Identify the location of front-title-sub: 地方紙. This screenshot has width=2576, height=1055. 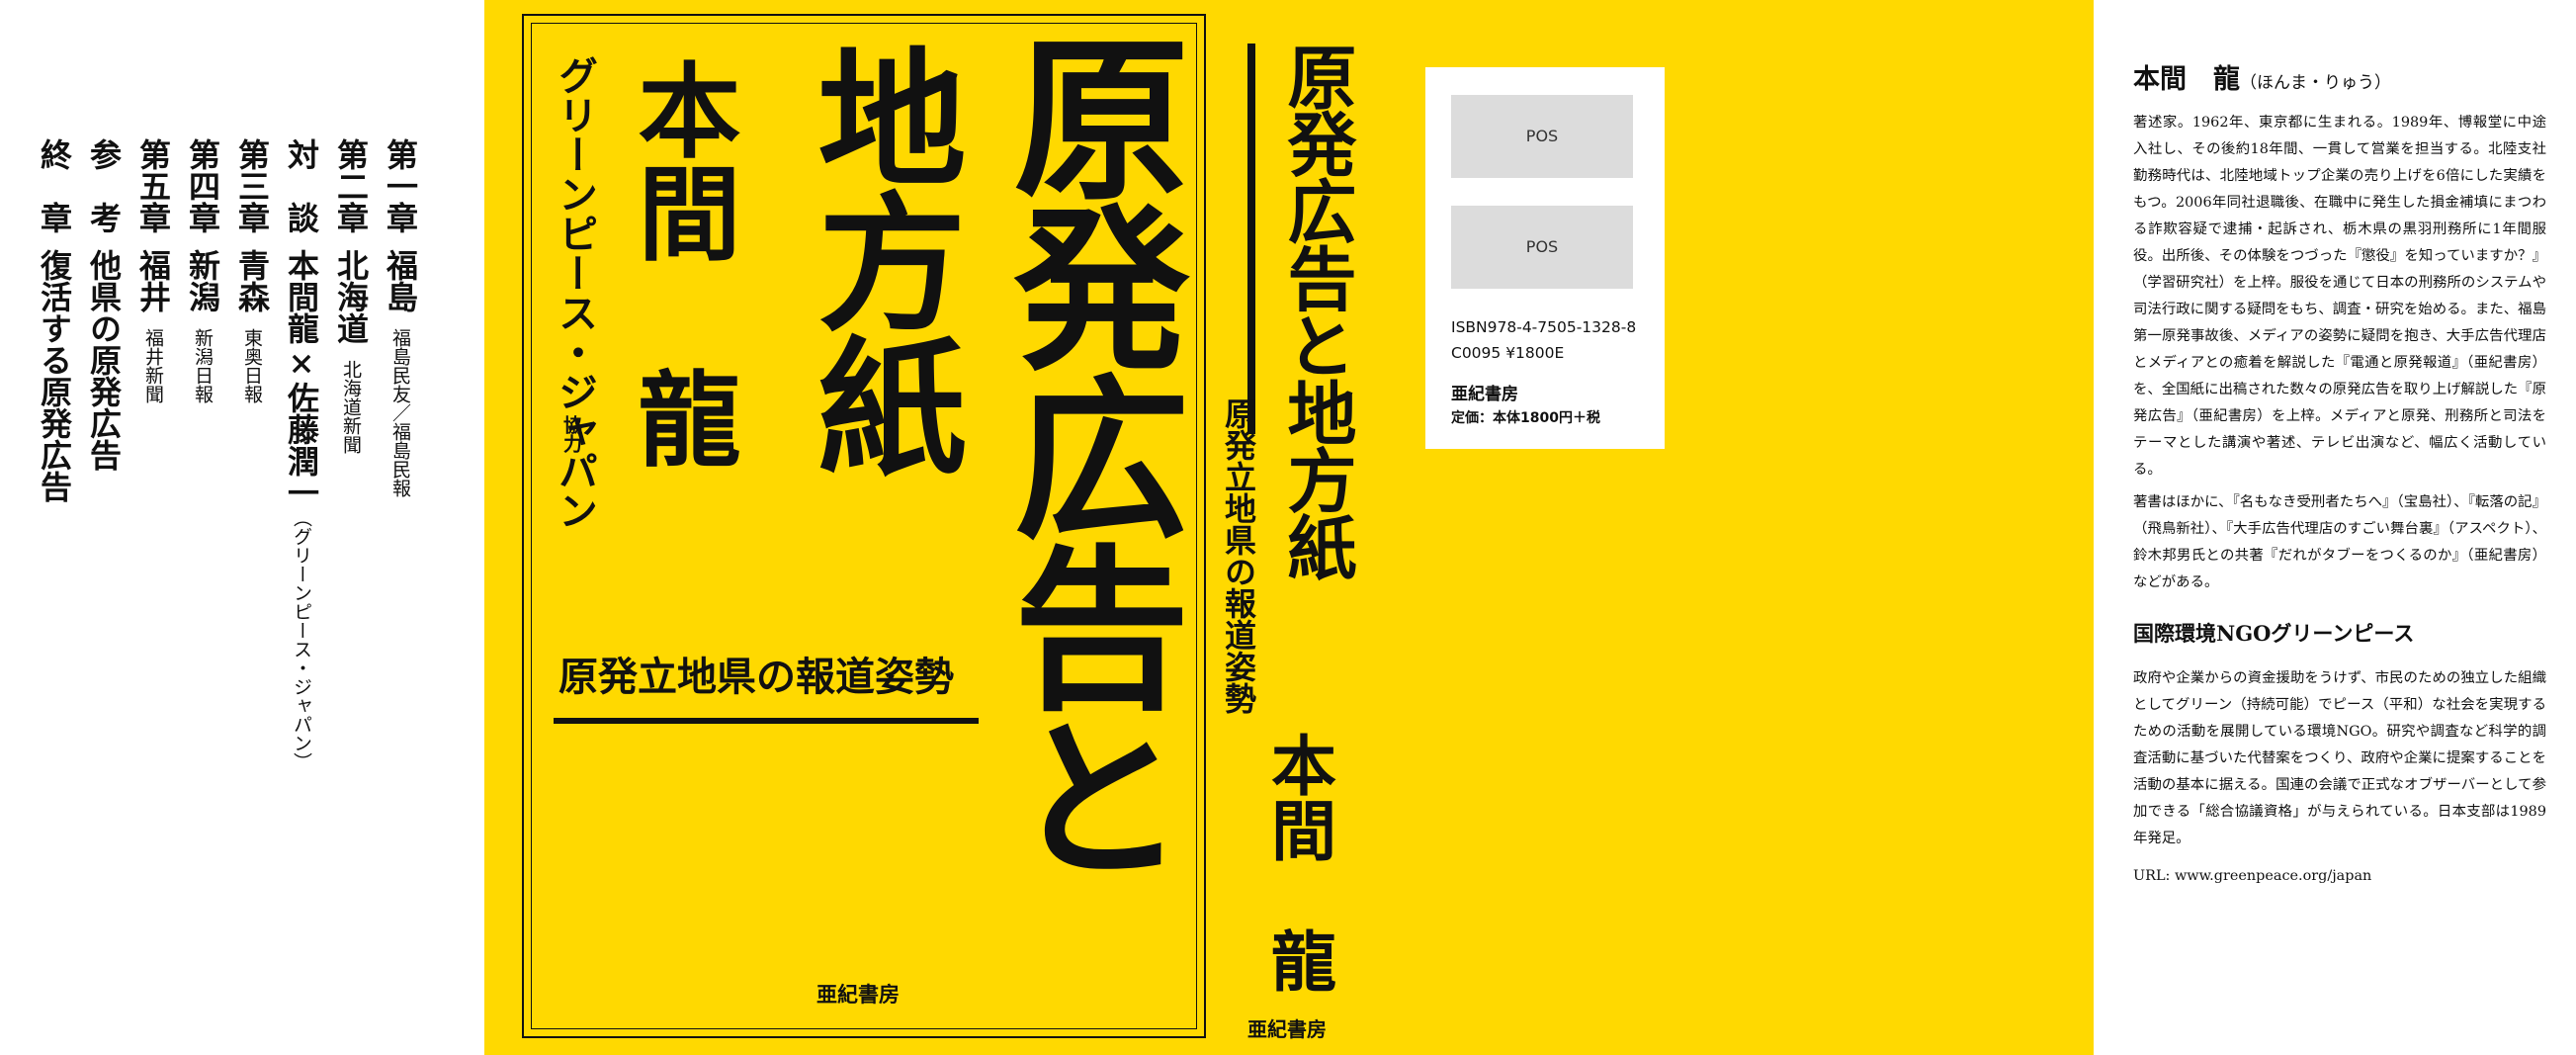
(880, 258).